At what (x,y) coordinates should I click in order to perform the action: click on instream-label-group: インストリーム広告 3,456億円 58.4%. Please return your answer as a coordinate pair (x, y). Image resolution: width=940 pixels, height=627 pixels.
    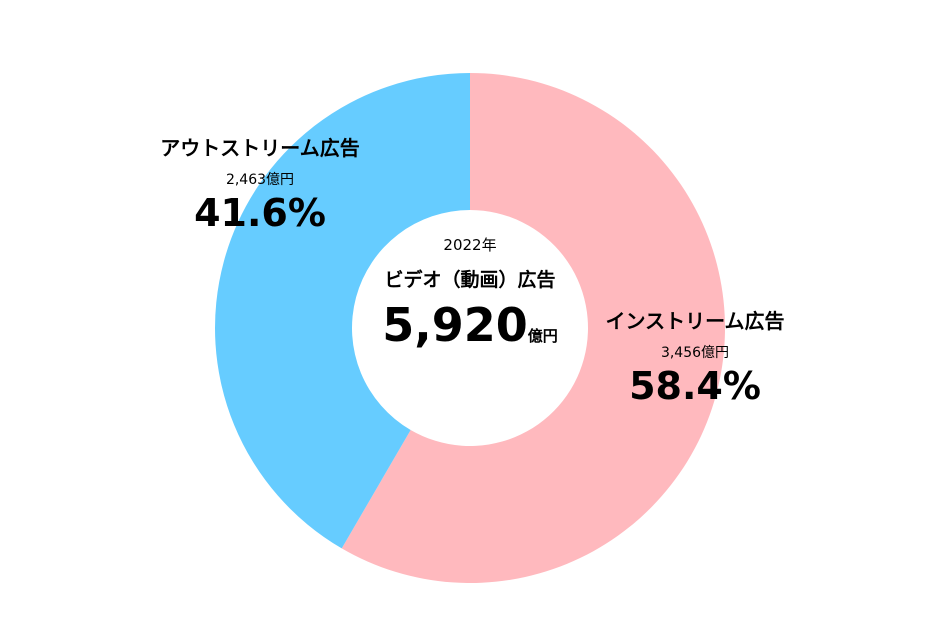
    Looking at the image, I should click on (695, 356).